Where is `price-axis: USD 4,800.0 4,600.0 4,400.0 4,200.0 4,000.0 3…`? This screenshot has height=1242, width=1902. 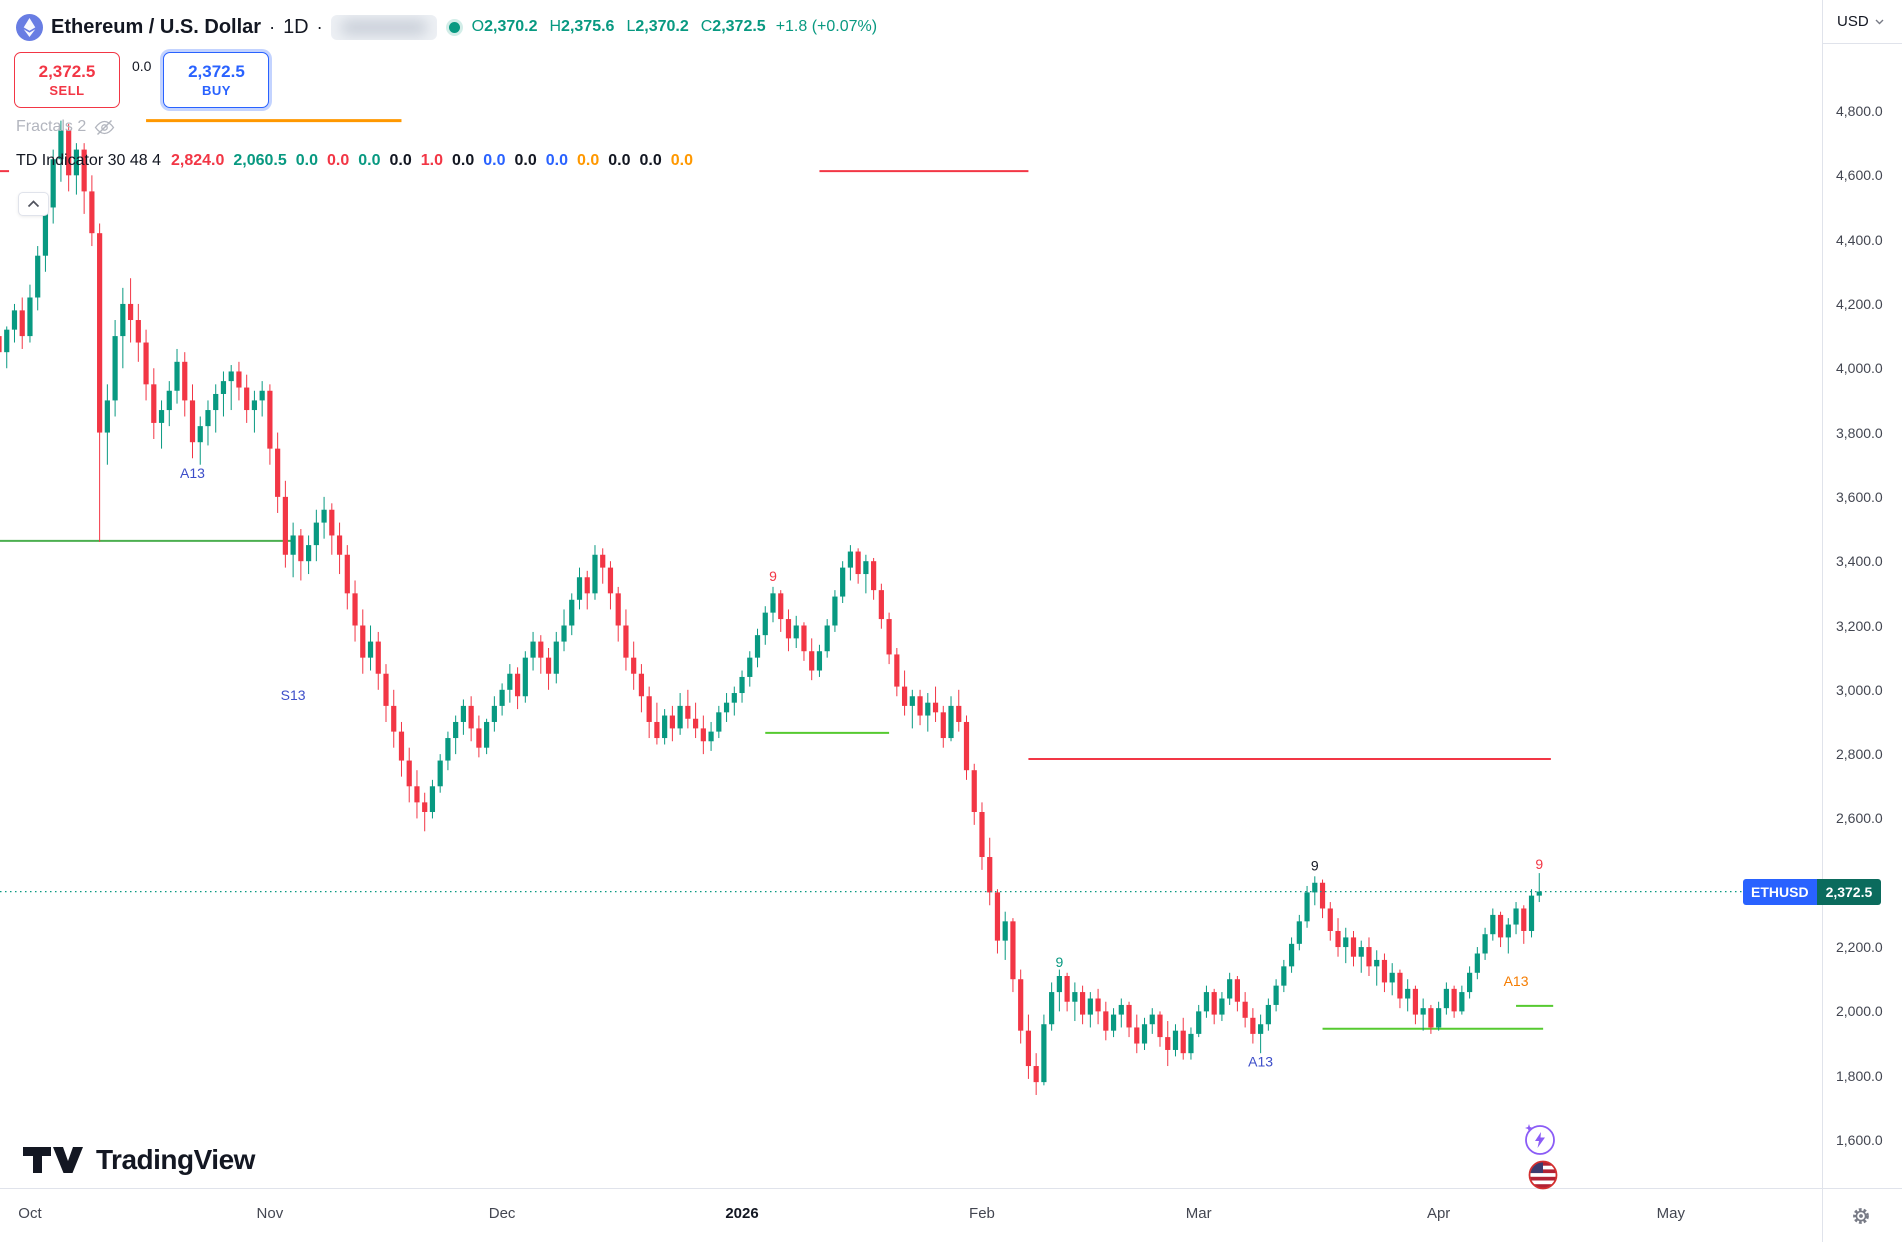
price-axis: USD 4,800.0 4,600.0 4,400.0 4,200.0 4,000.0 3… is located at coordinates (1862, 594).